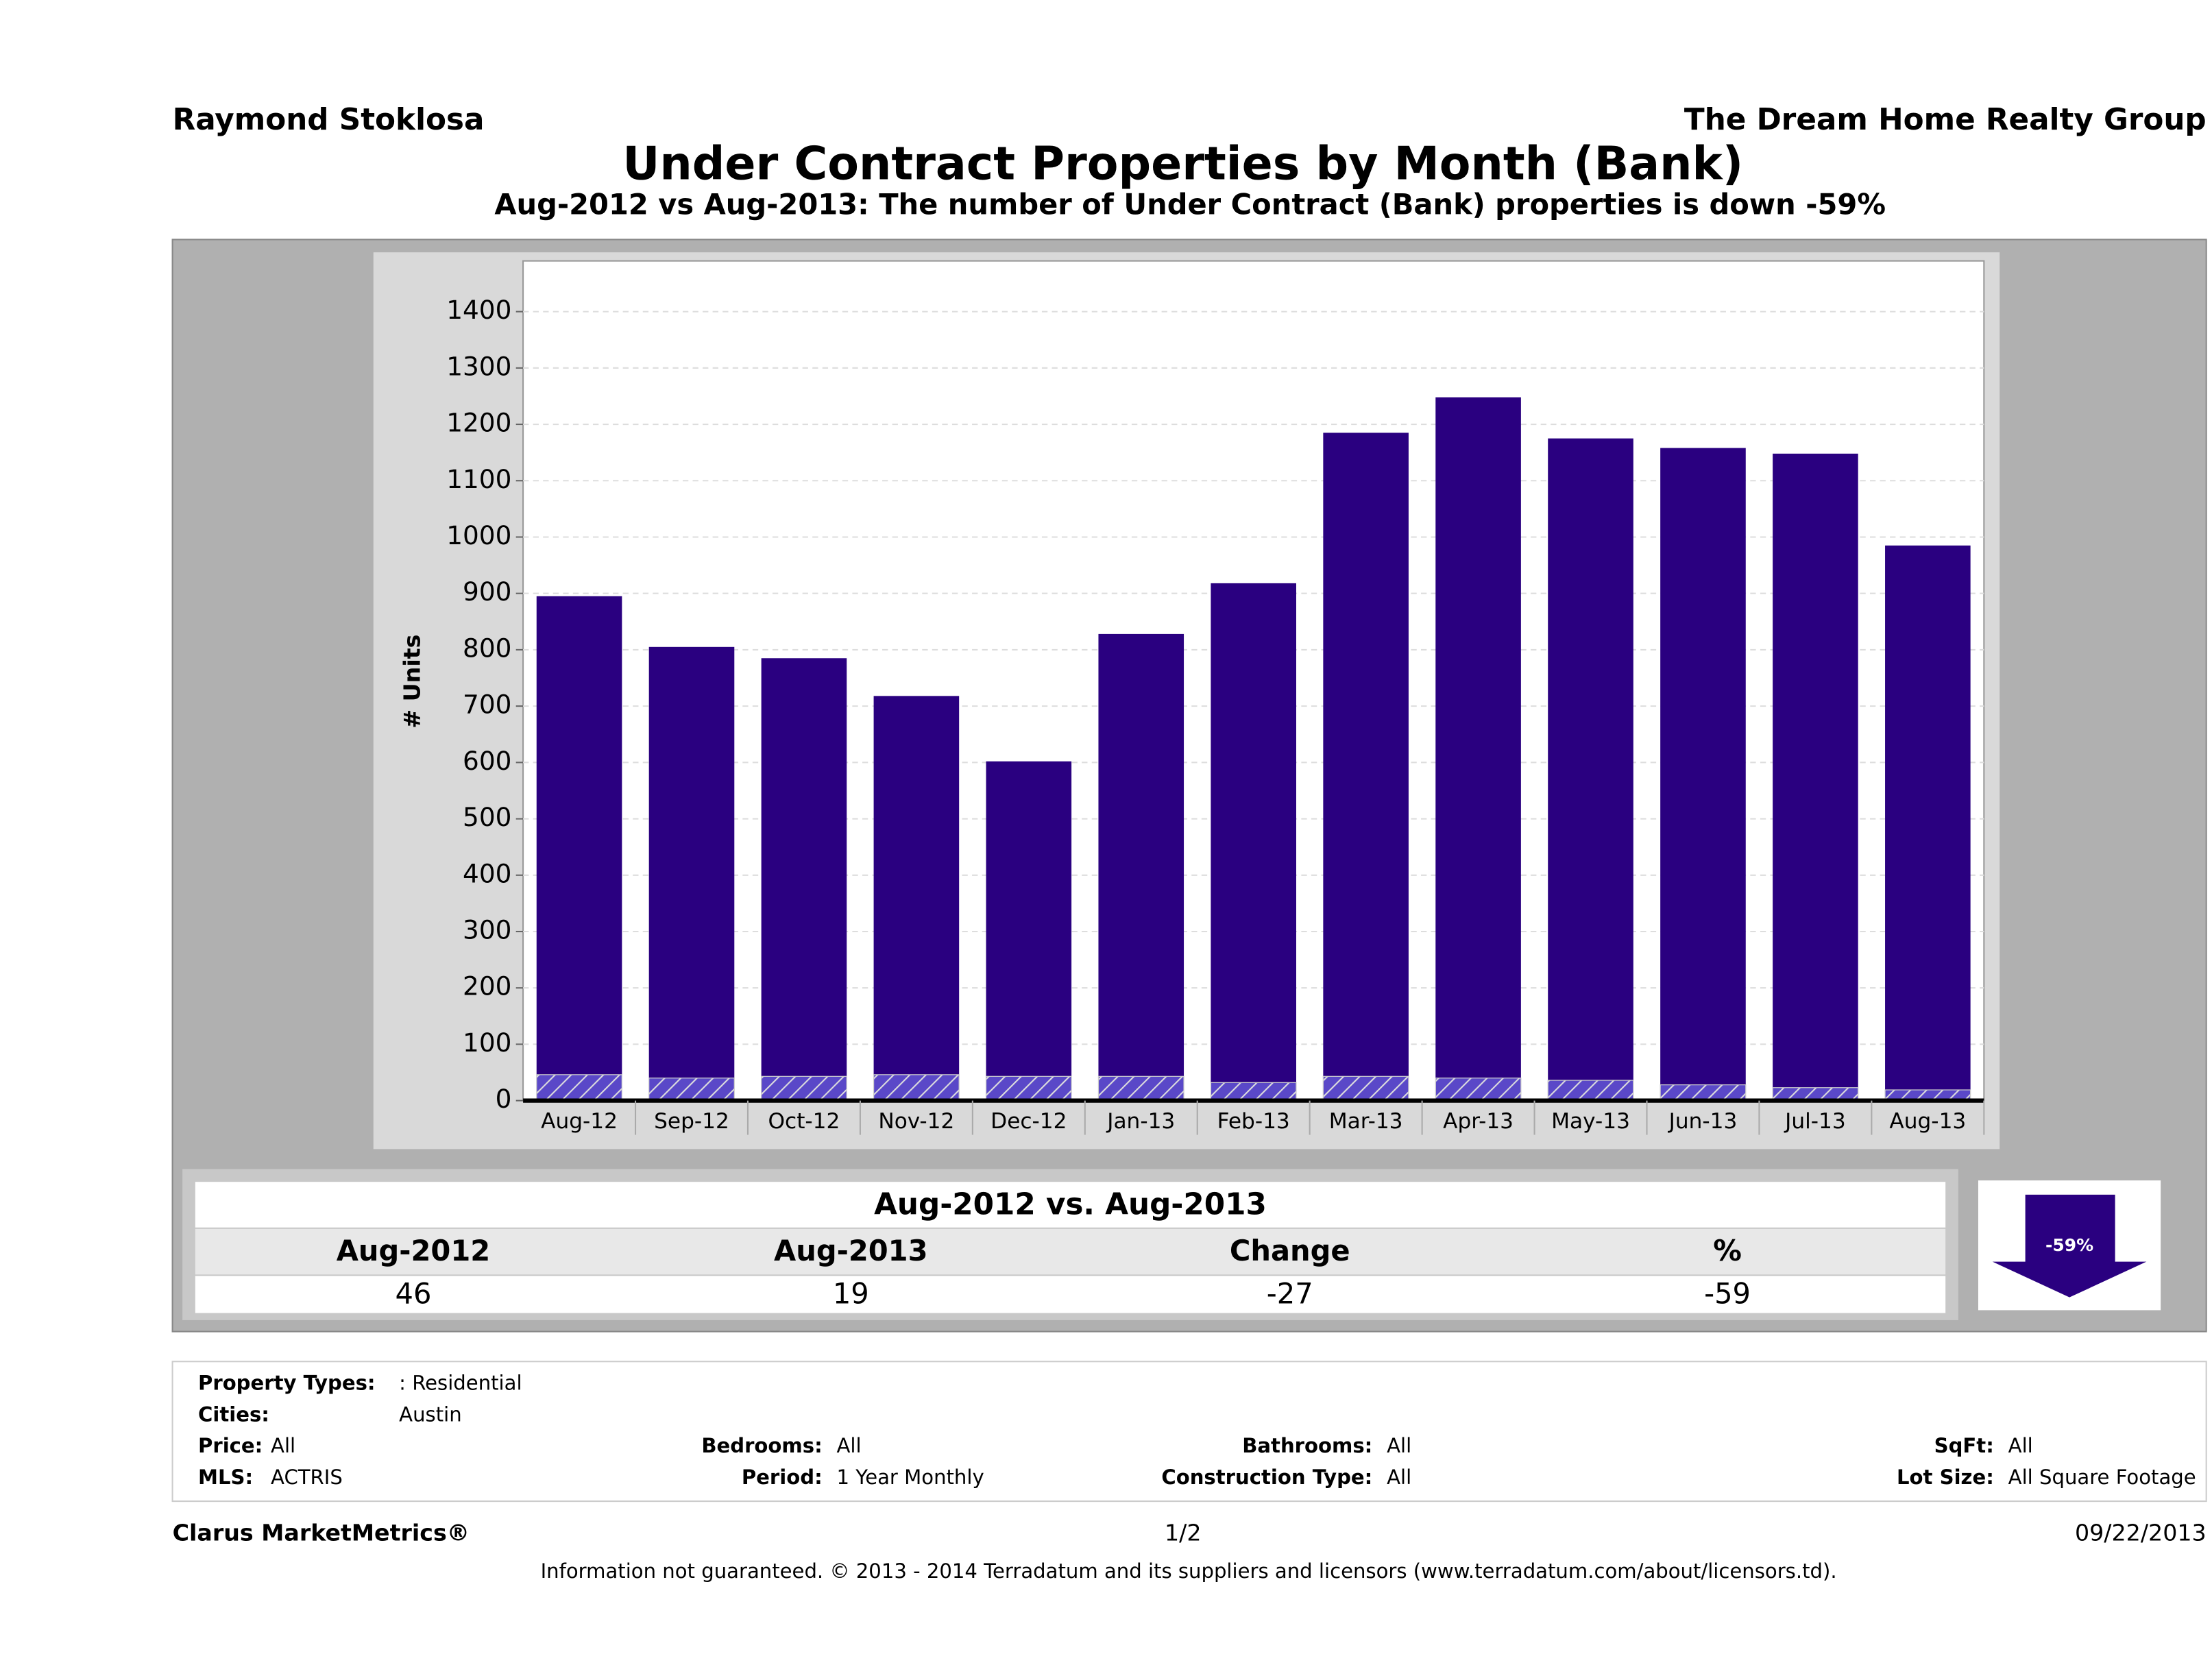 Image resolution: width=2212 pixels, height=1678 pixels. What do you see at coordinates (910, 1477) in the screenshot?
I see `filter-value: 1 Year Monthly` at bounding box center [910, 1477].